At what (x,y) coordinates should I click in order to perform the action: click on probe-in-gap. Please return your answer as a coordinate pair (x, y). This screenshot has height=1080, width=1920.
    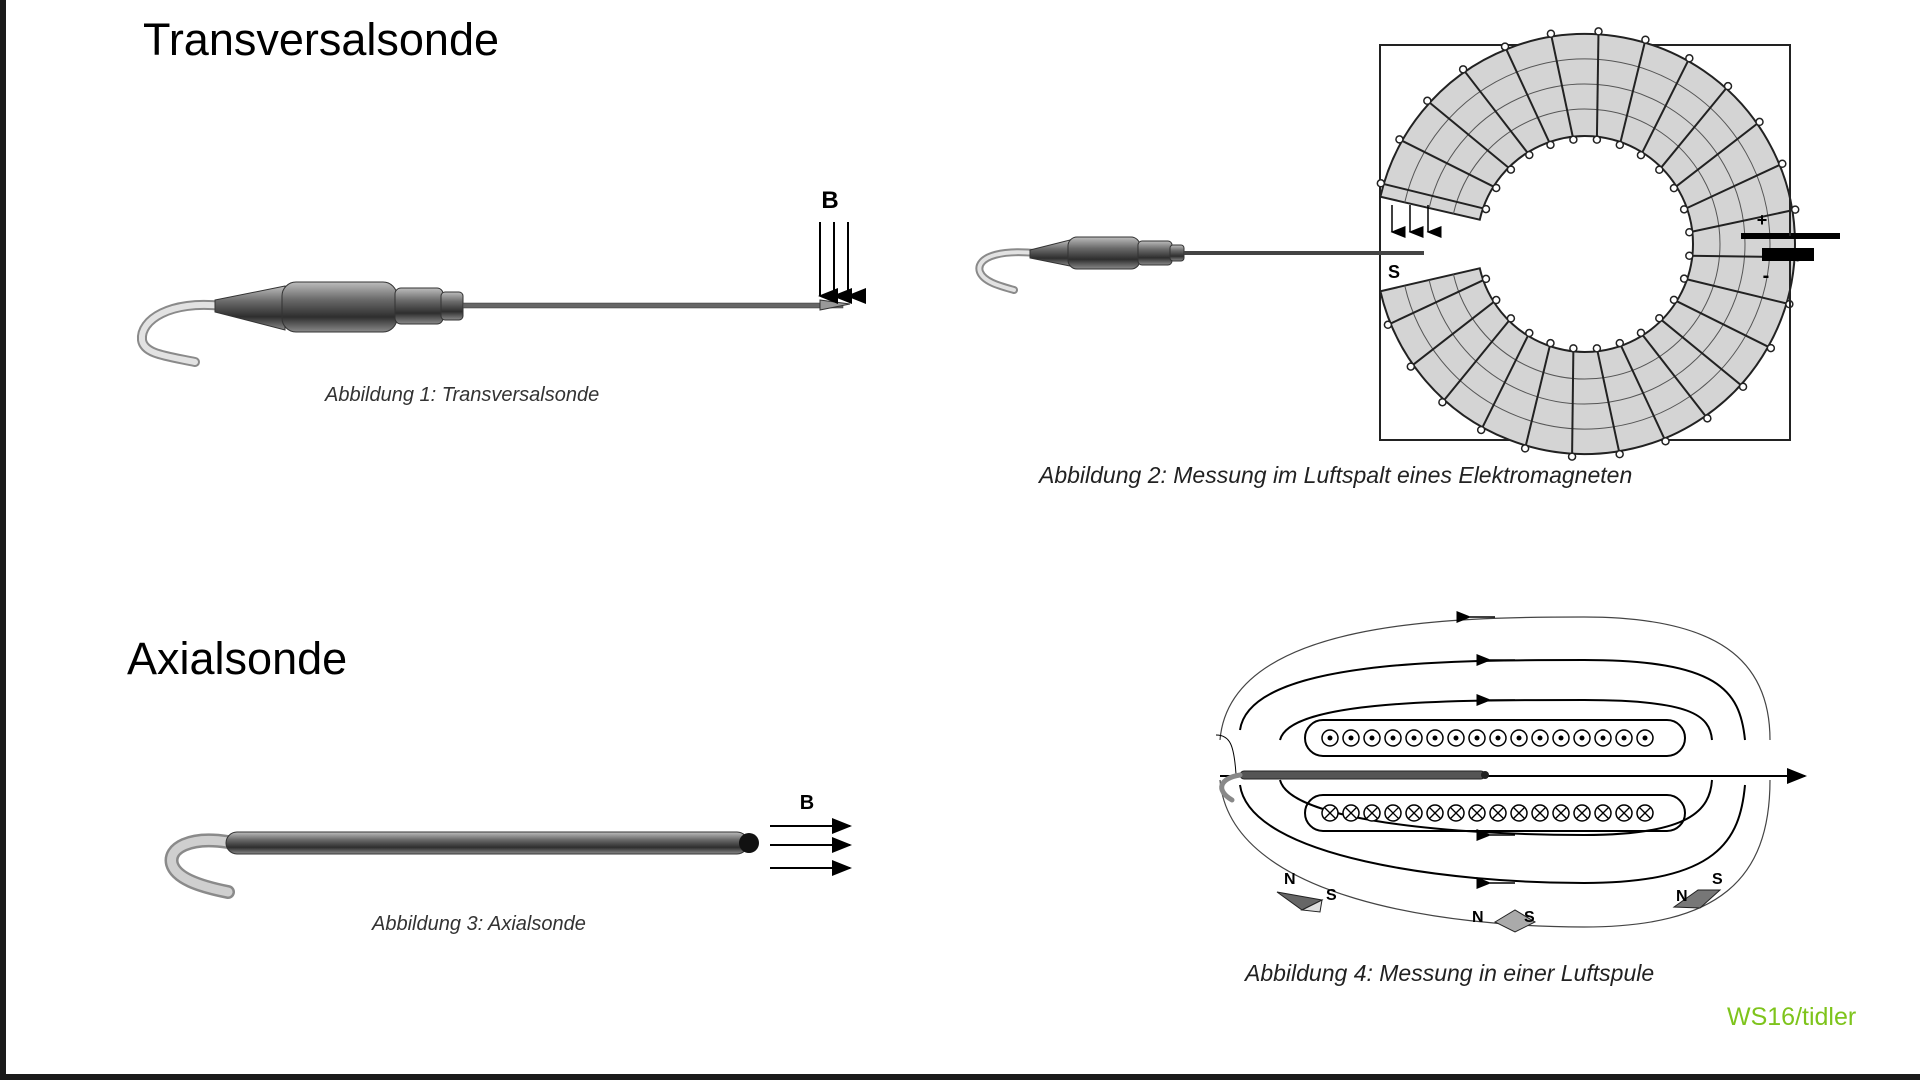
    Looking at the image, I should click on (1199, 265).